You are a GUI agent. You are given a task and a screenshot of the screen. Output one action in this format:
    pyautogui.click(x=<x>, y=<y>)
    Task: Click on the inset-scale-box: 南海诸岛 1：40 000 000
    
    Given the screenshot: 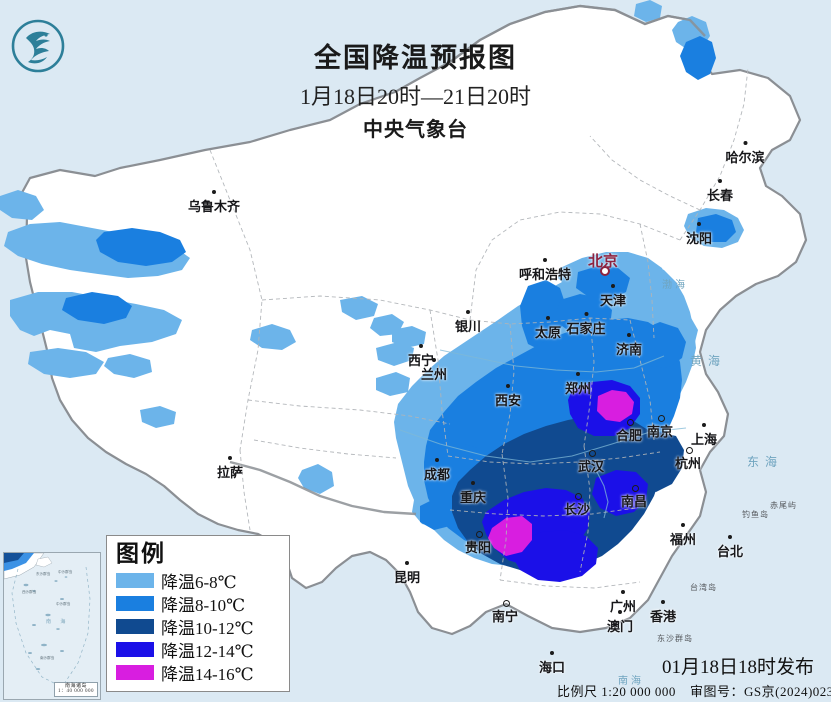 What is the action you would take?
    pyautogui.click(x=75, y=689)
    